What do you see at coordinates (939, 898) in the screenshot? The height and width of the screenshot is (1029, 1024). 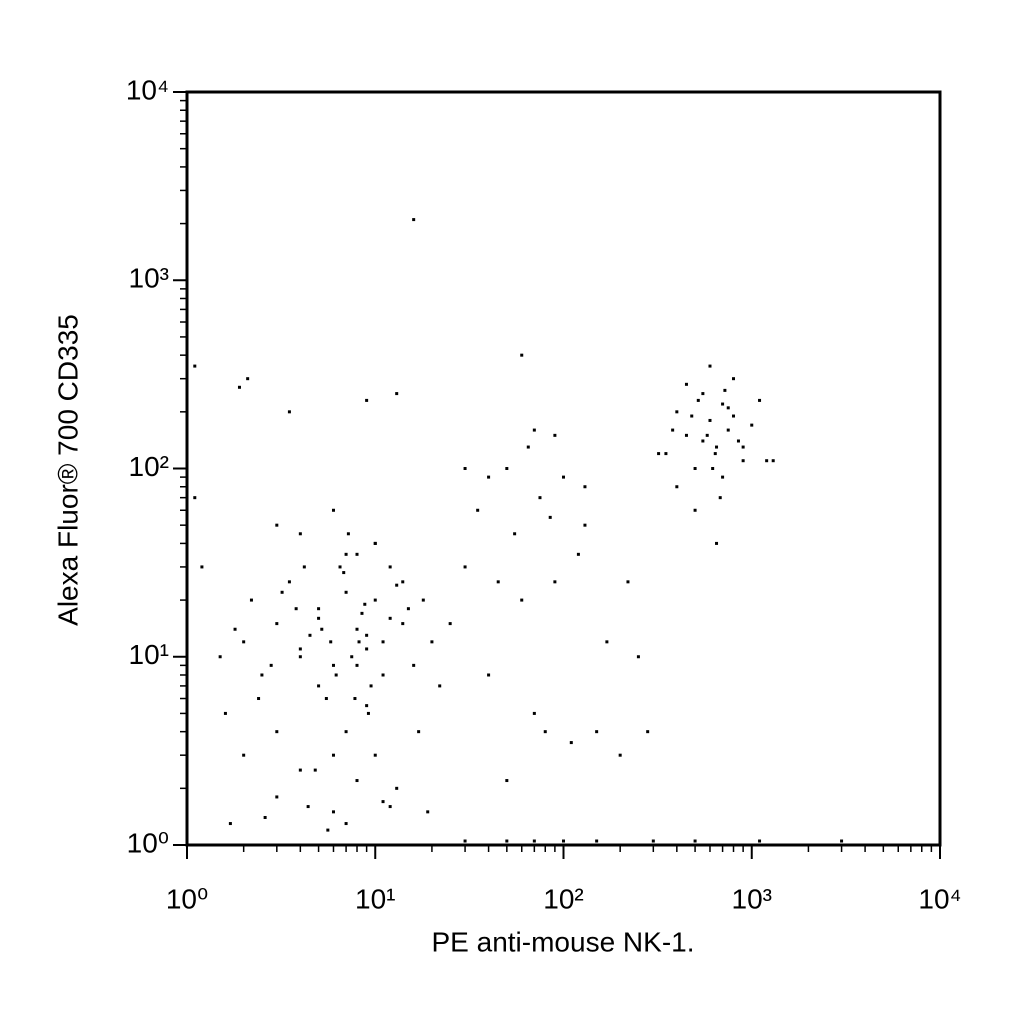 I see `x-tick-label: 10⁴` at bounding box center [939, 898].